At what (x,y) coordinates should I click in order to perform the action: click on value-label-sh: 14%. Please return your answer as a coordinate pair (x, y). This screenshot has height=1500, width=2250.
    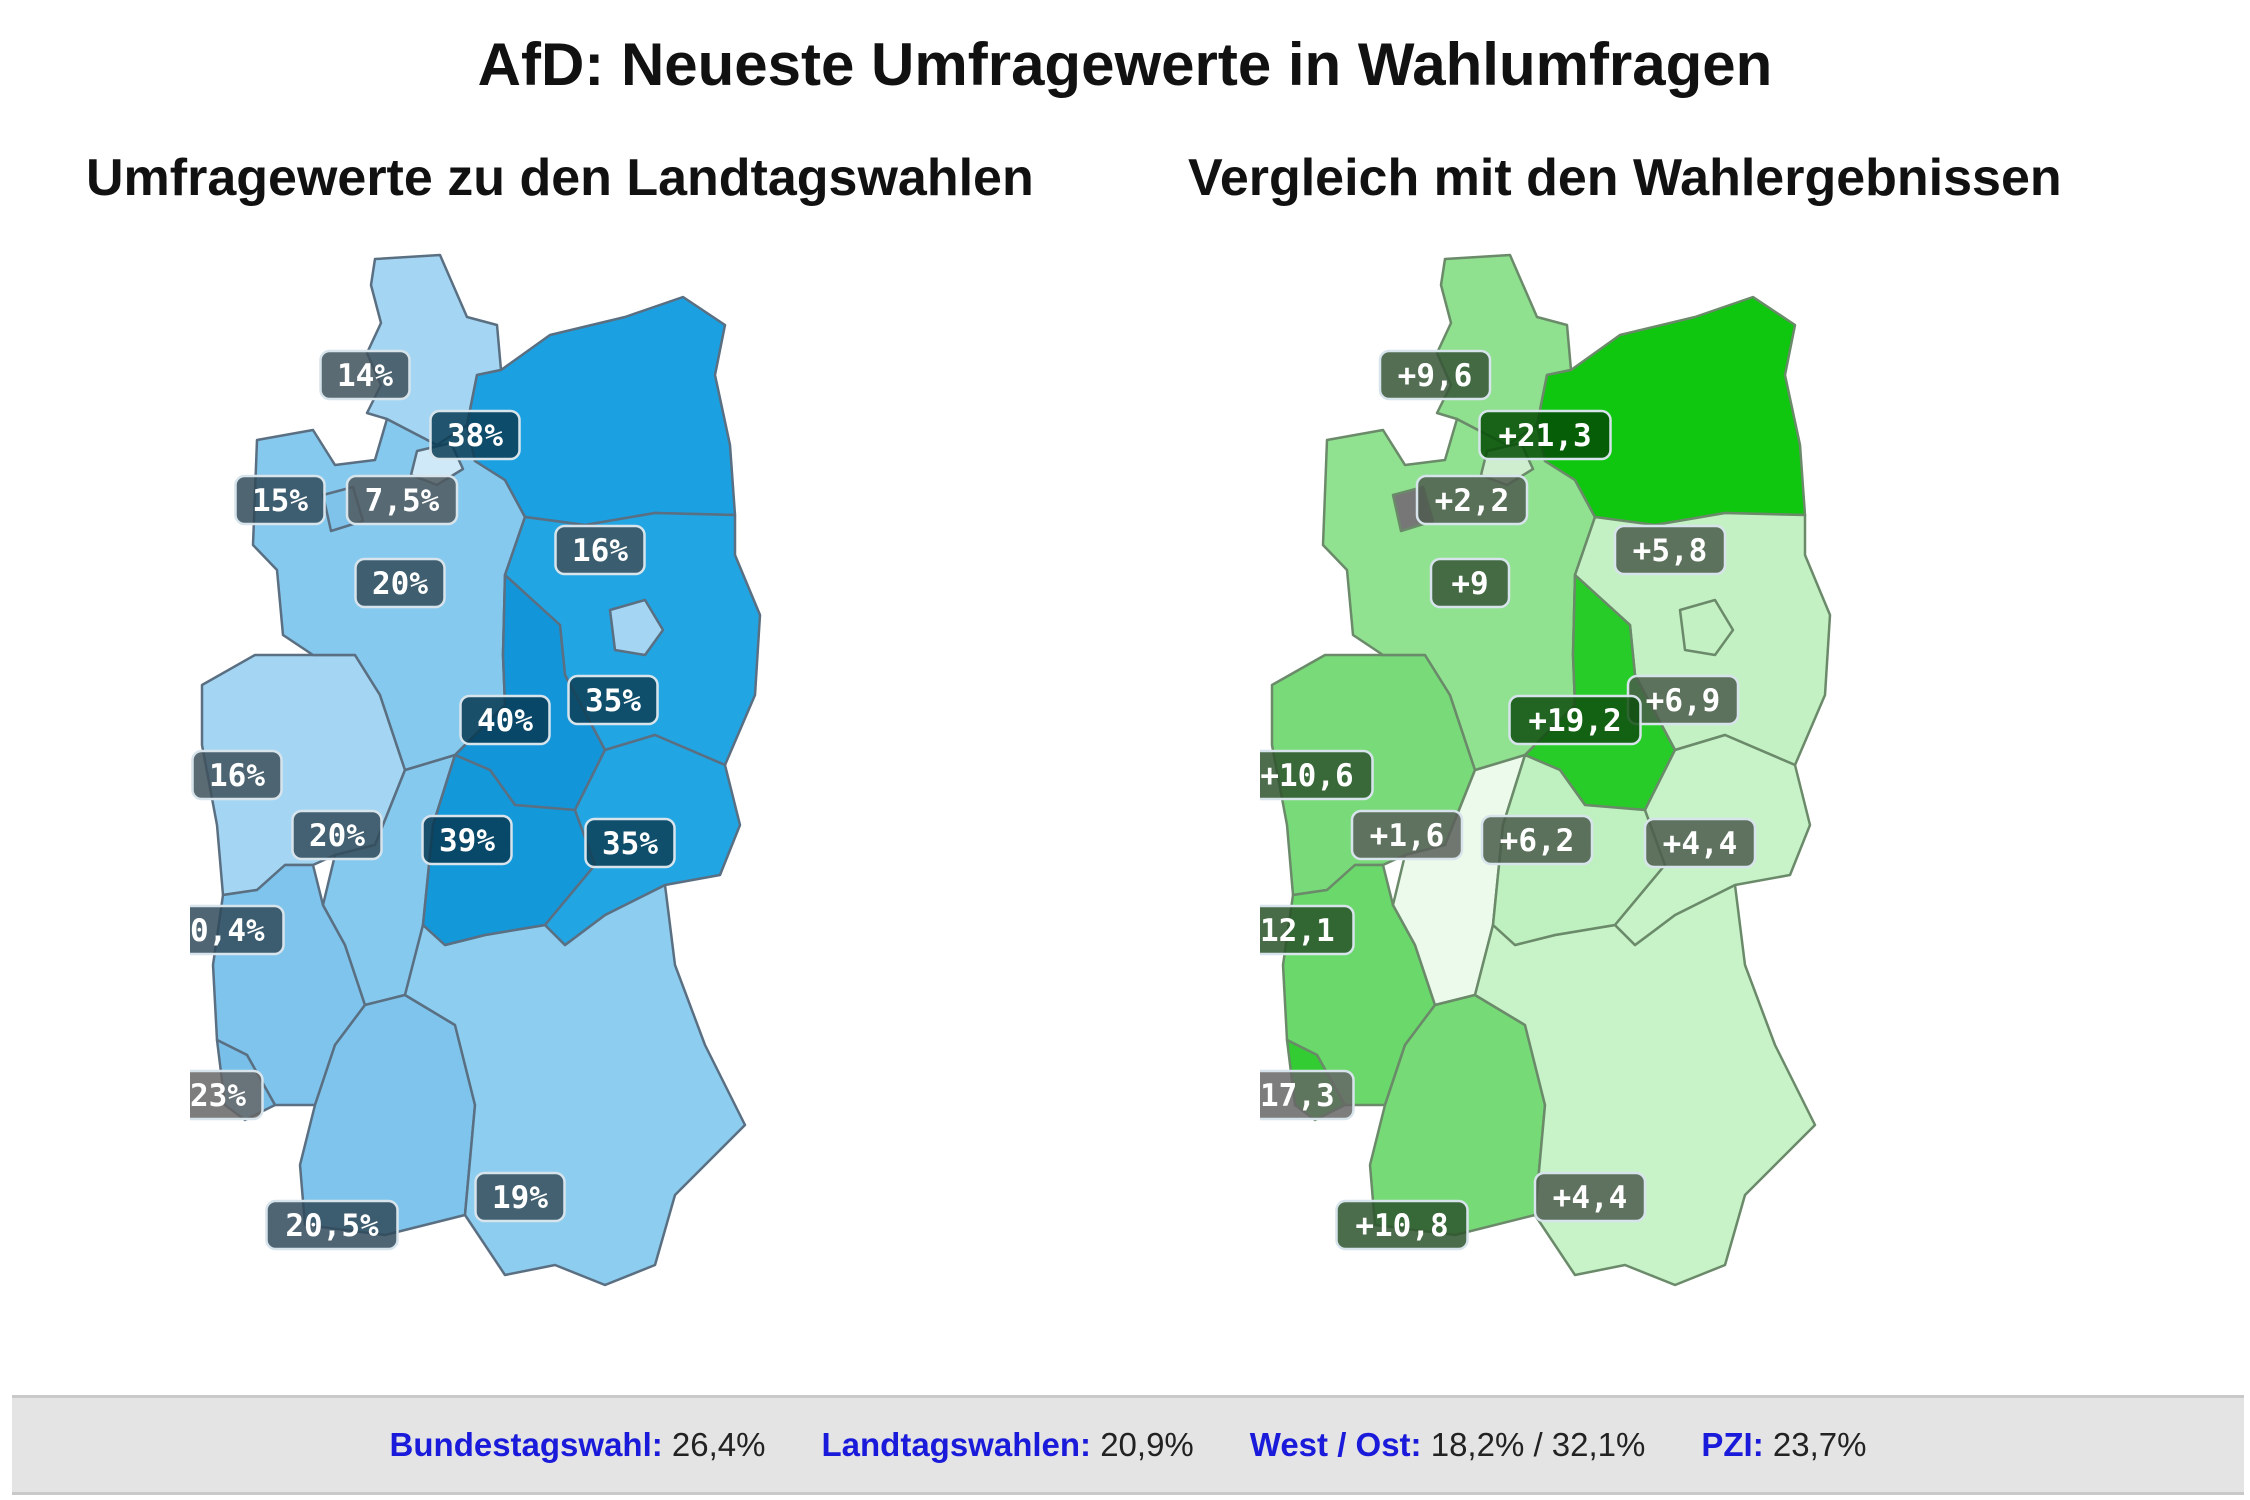
    Looking at the image, I should click on (365, 375).